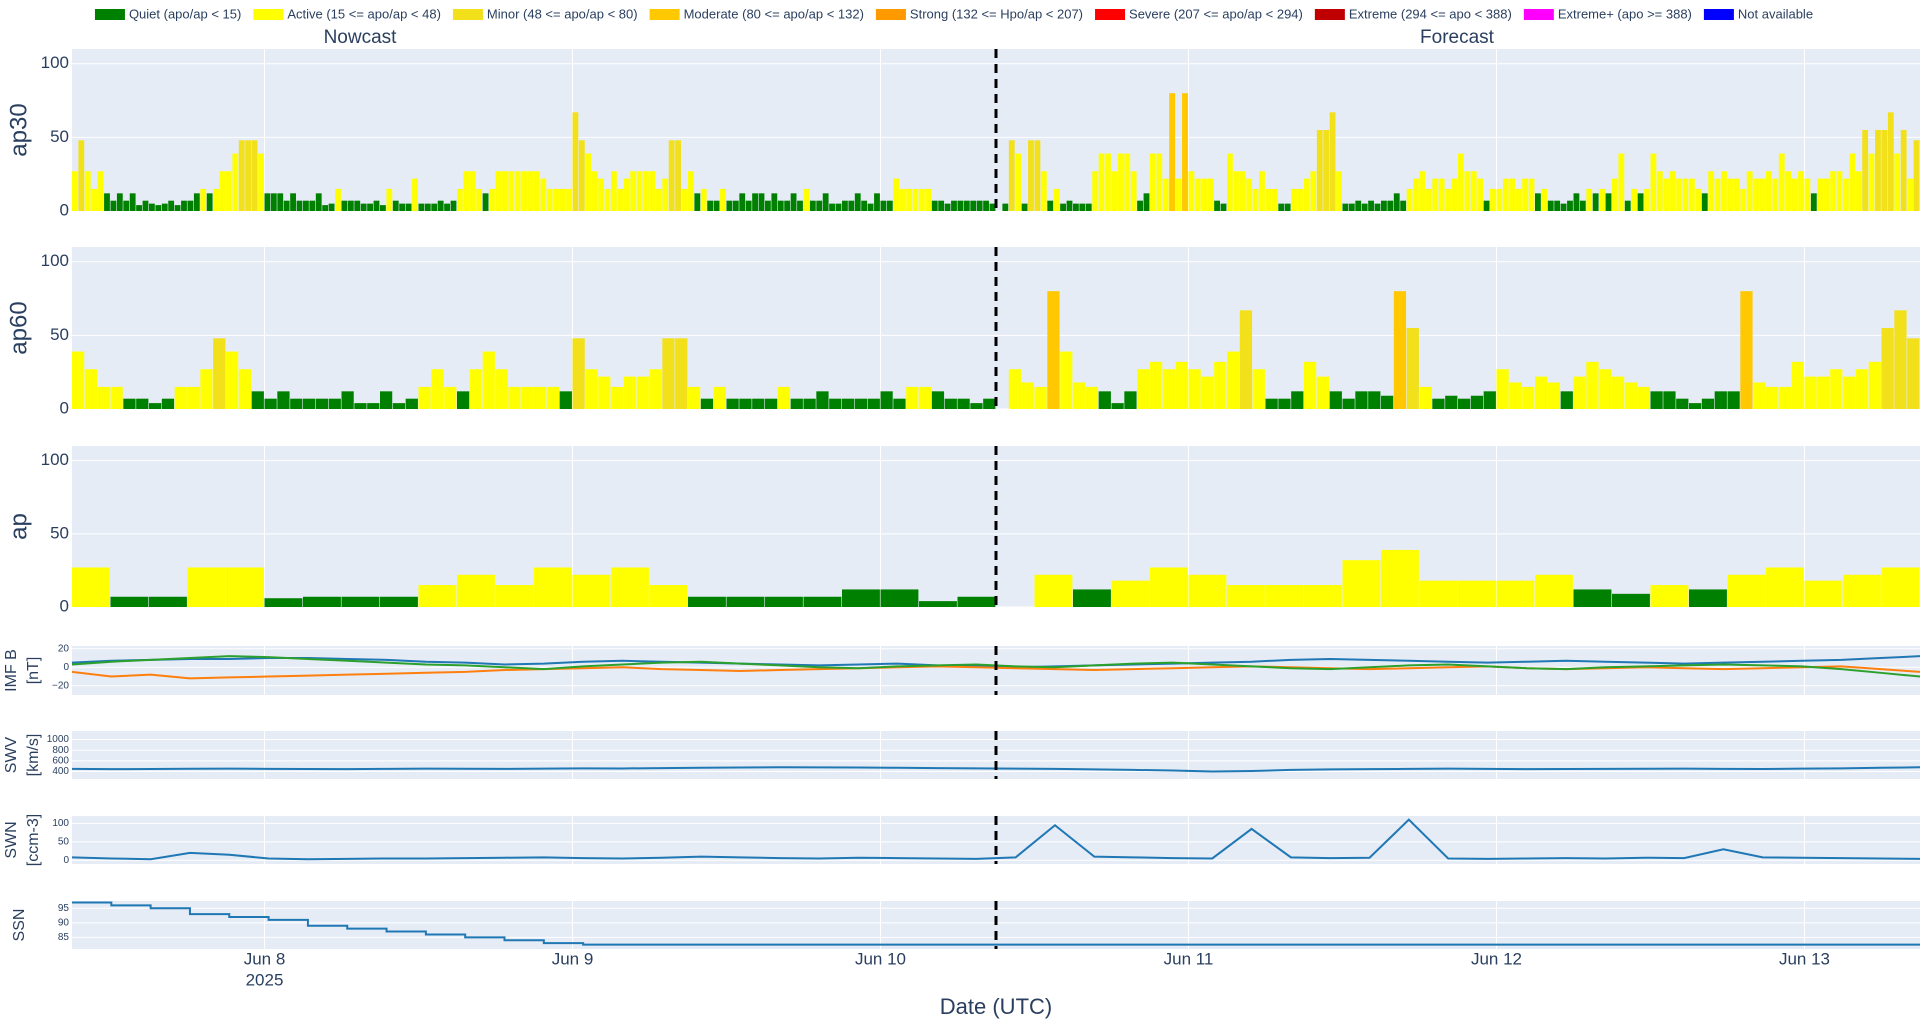 Image resolution: width=1920 pixels, height=1024 pixels. I want to click on x-tick-label: Jun 9, so click(573, 958).